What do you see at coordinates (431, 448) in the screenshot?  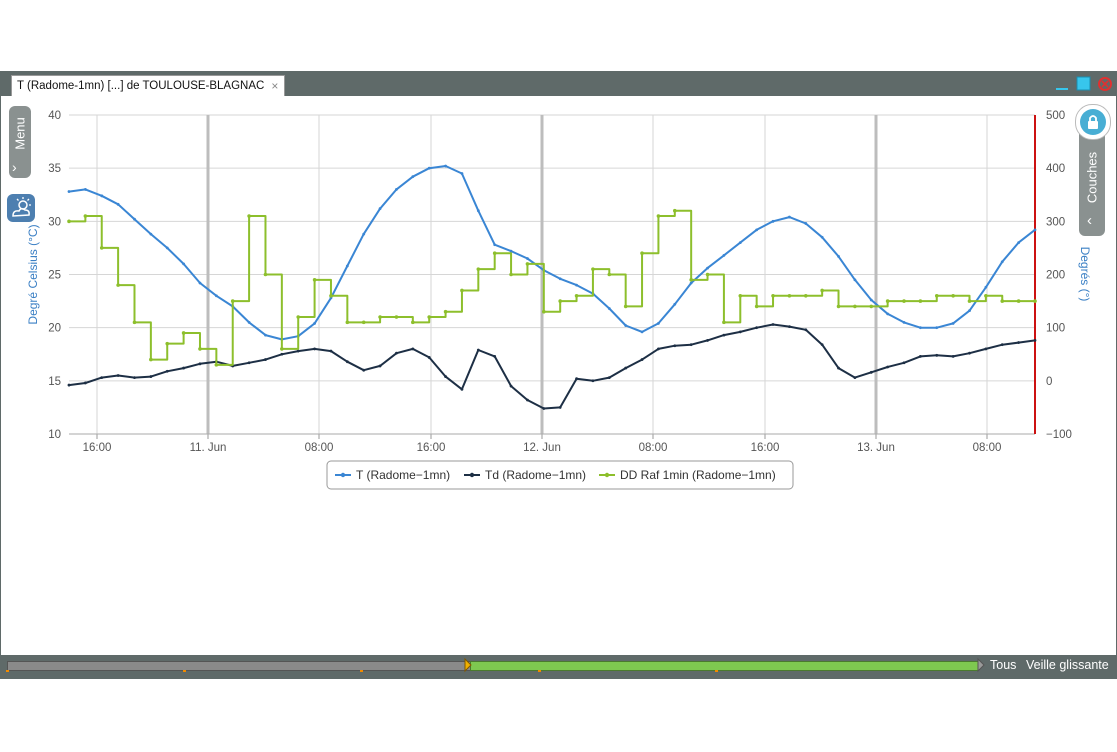 I see `x-tick-label: 16:00` at bounding box center [431, 448].